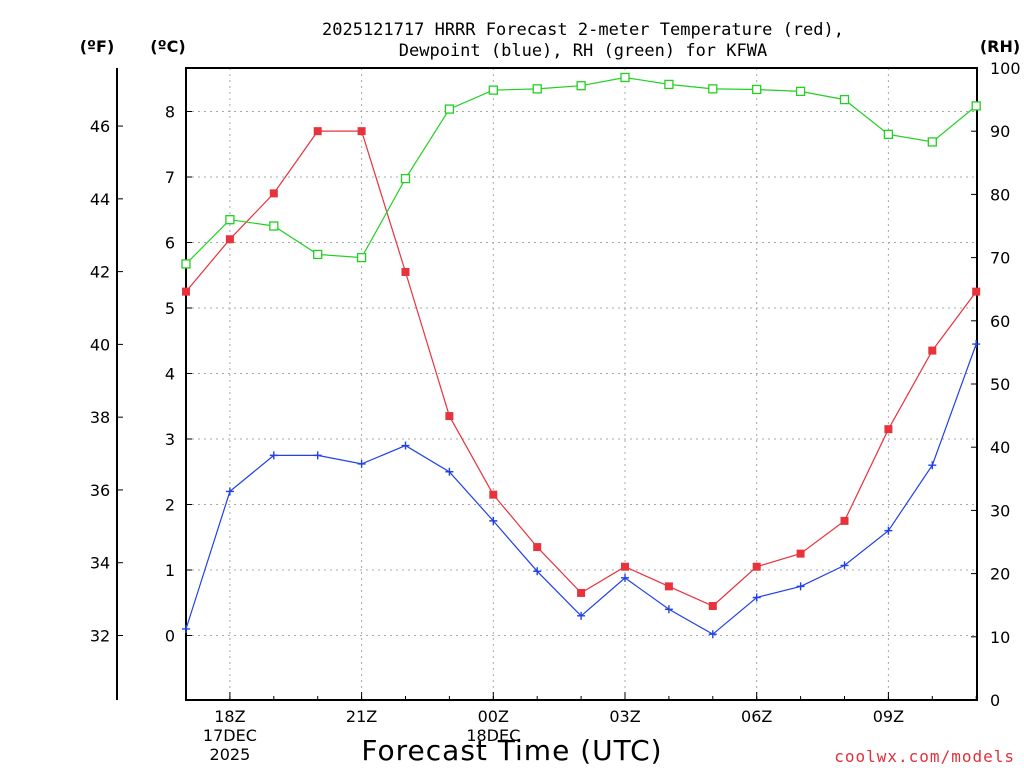 This screenshot has width=1024, height=768. Describe the element at coordinates (100, 563) in the screenshot. I see `fahrenheit-tick-label: 34` at that location.